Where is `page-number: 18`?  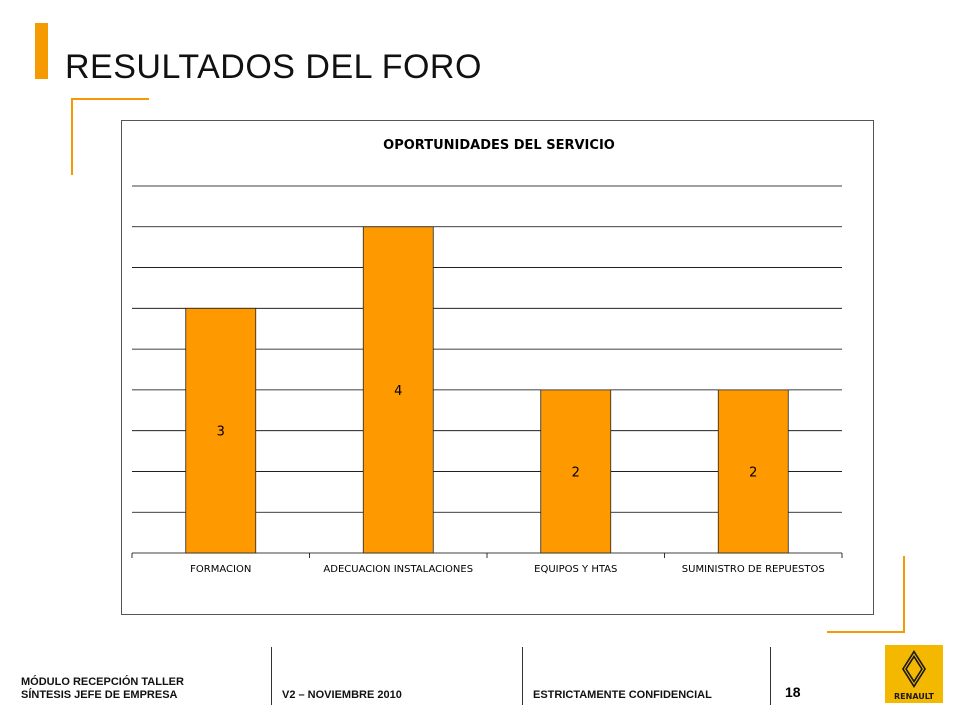
page-number: 18 is located at coordinates (793, 692).